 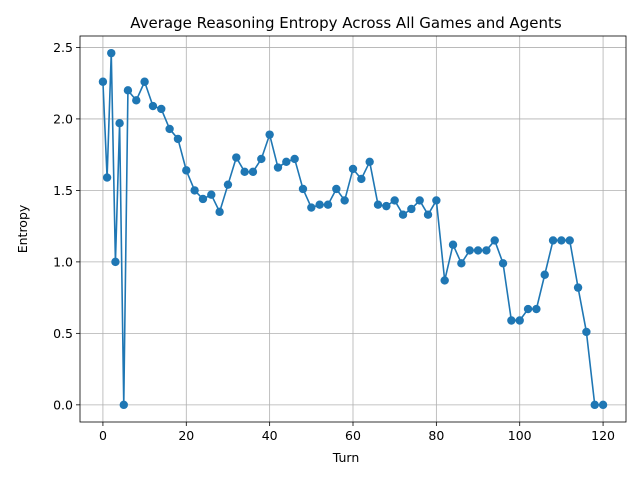 What do you see at coordinates (22, 228) in the screenshot?
I see `y-axis-label: Entropy` at bounding box center [22, 228].